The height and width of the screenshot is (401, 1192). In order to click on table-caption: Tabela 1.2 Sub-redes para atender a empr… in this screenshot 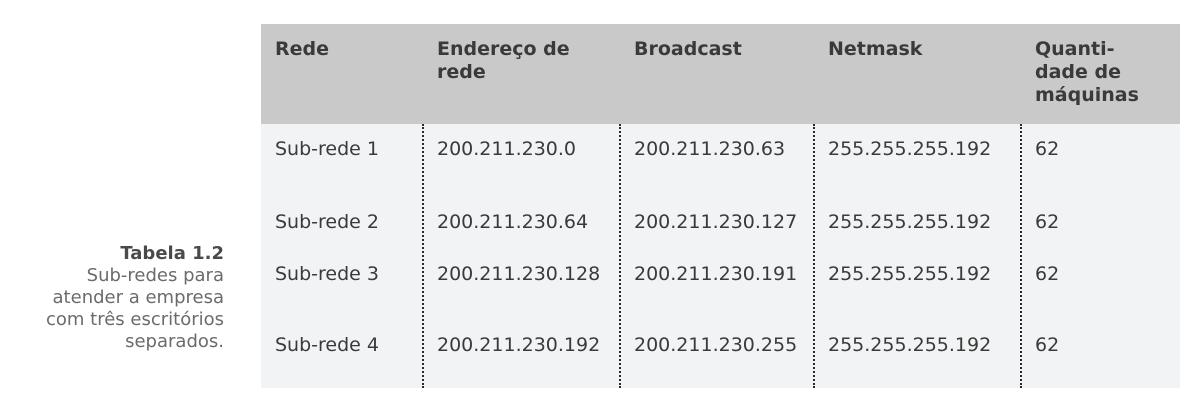, I will do `click(124, 298)`.